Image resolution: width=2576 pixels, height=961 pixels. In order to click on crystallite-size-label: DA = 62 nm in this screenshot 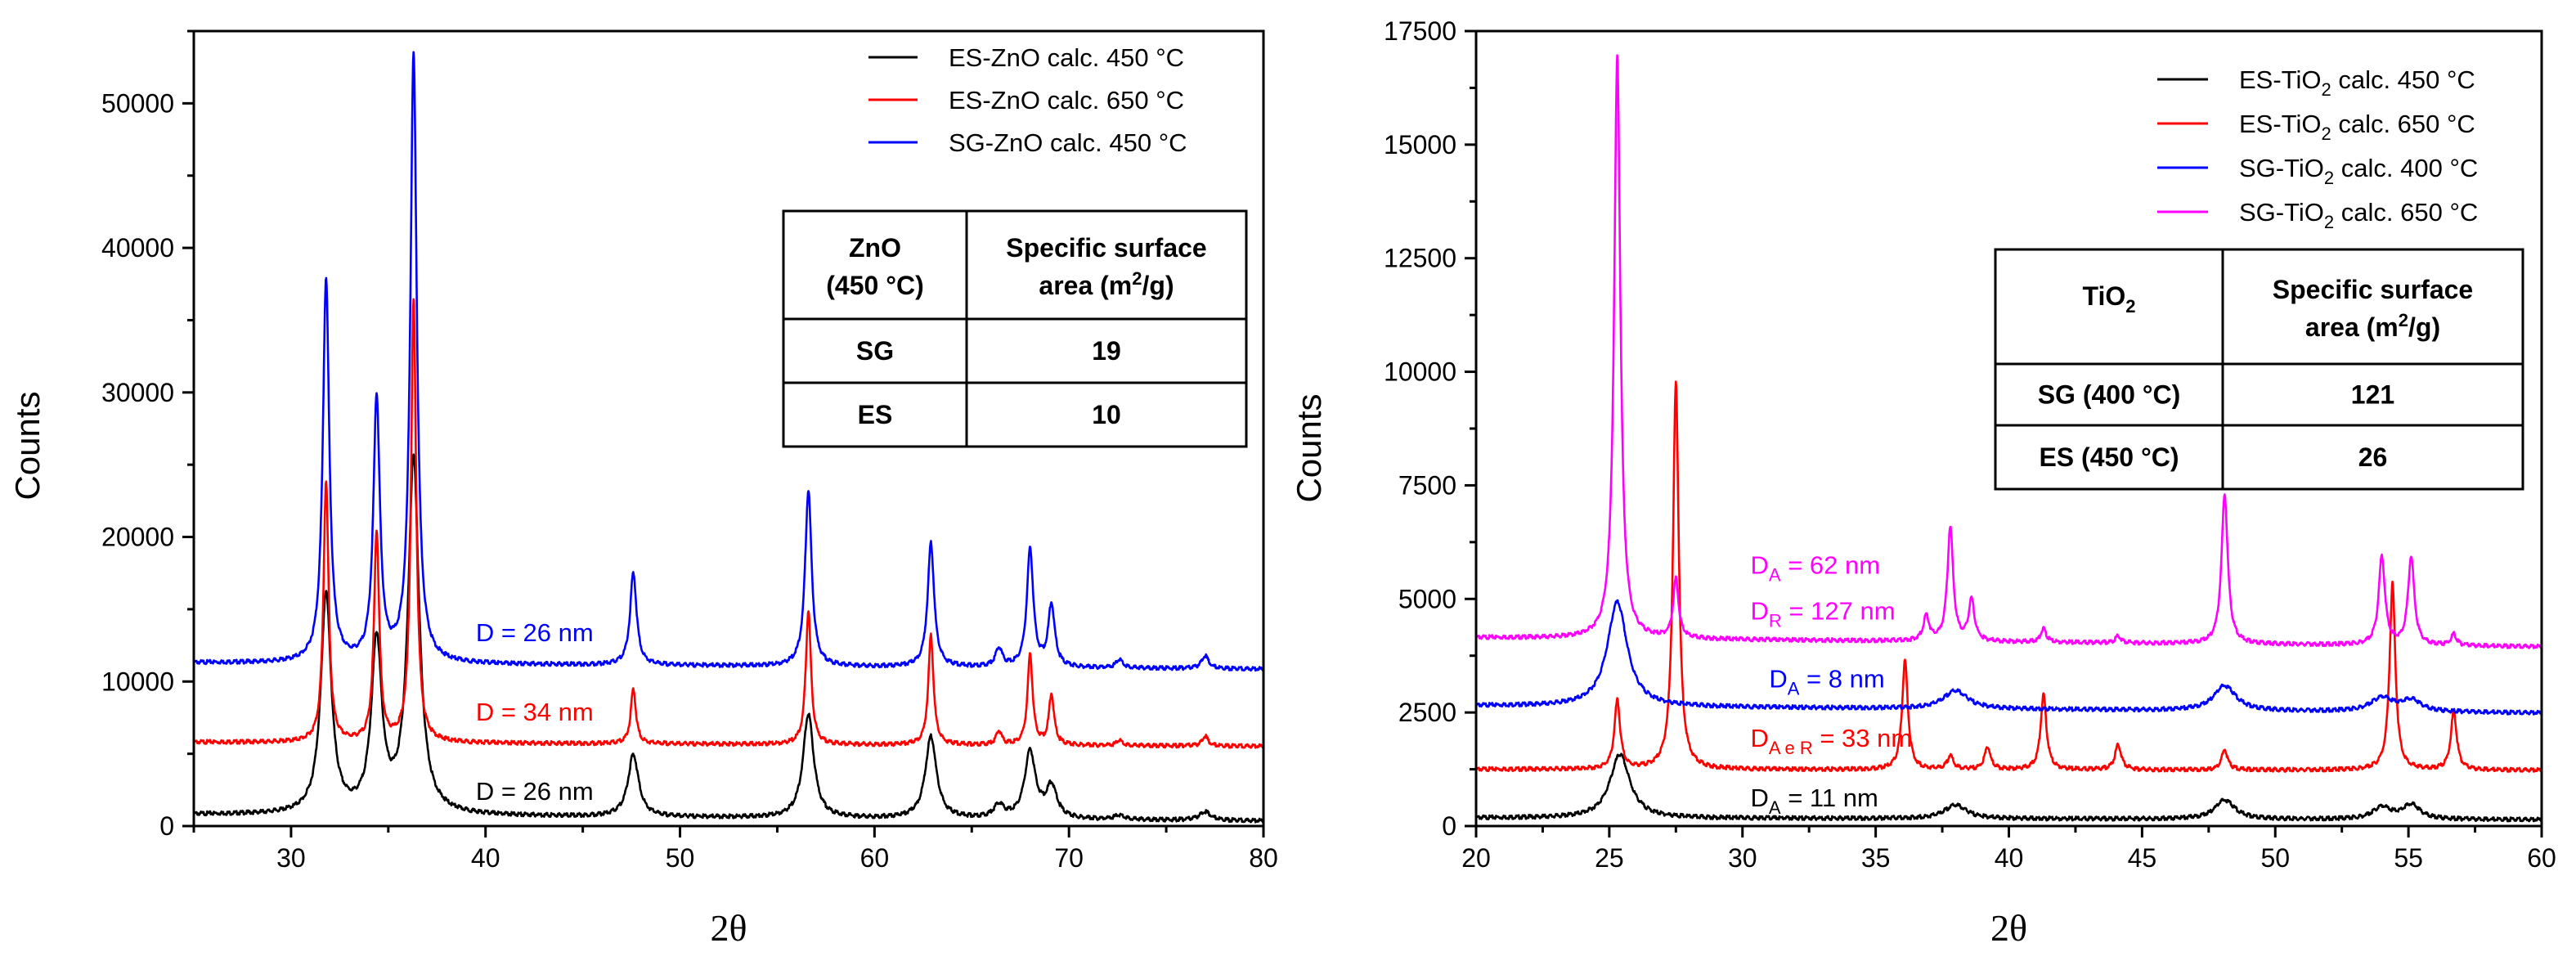, I will do `click(1816, 568)`.